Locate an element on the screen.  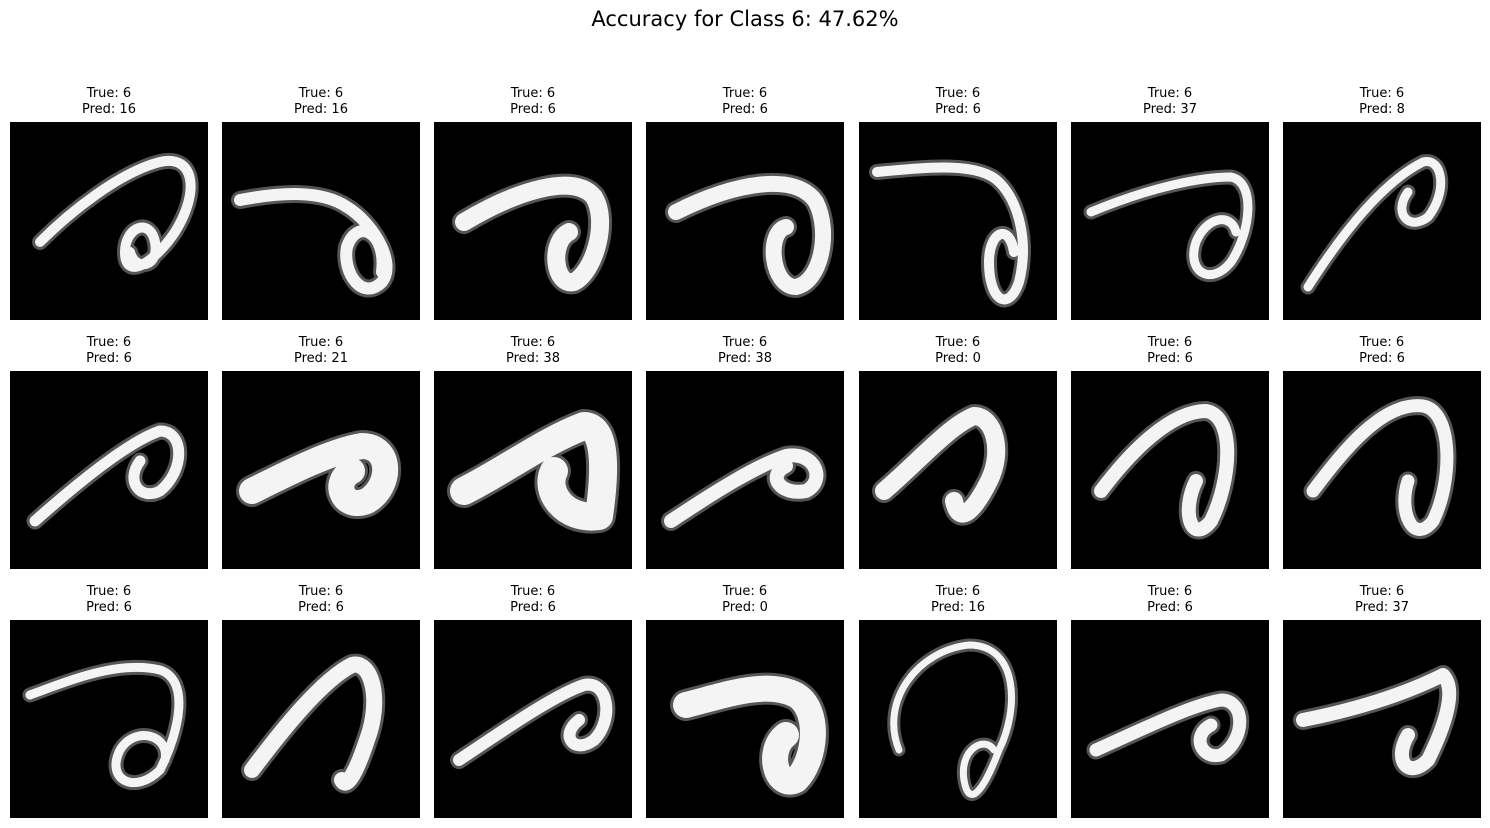
figure-title: Accuracy for Class 6: 47.62% is located at coordinates (745, 19).